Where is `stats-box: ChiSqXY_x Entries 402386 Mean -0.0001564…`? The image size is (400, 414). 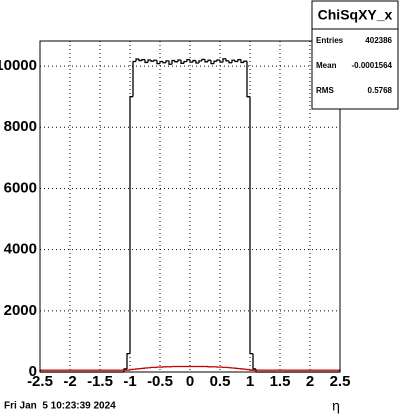
stats-box: ChiSqXY_x Entries 402386 Mean -0.0001564… is located at coordinates (355, 55).